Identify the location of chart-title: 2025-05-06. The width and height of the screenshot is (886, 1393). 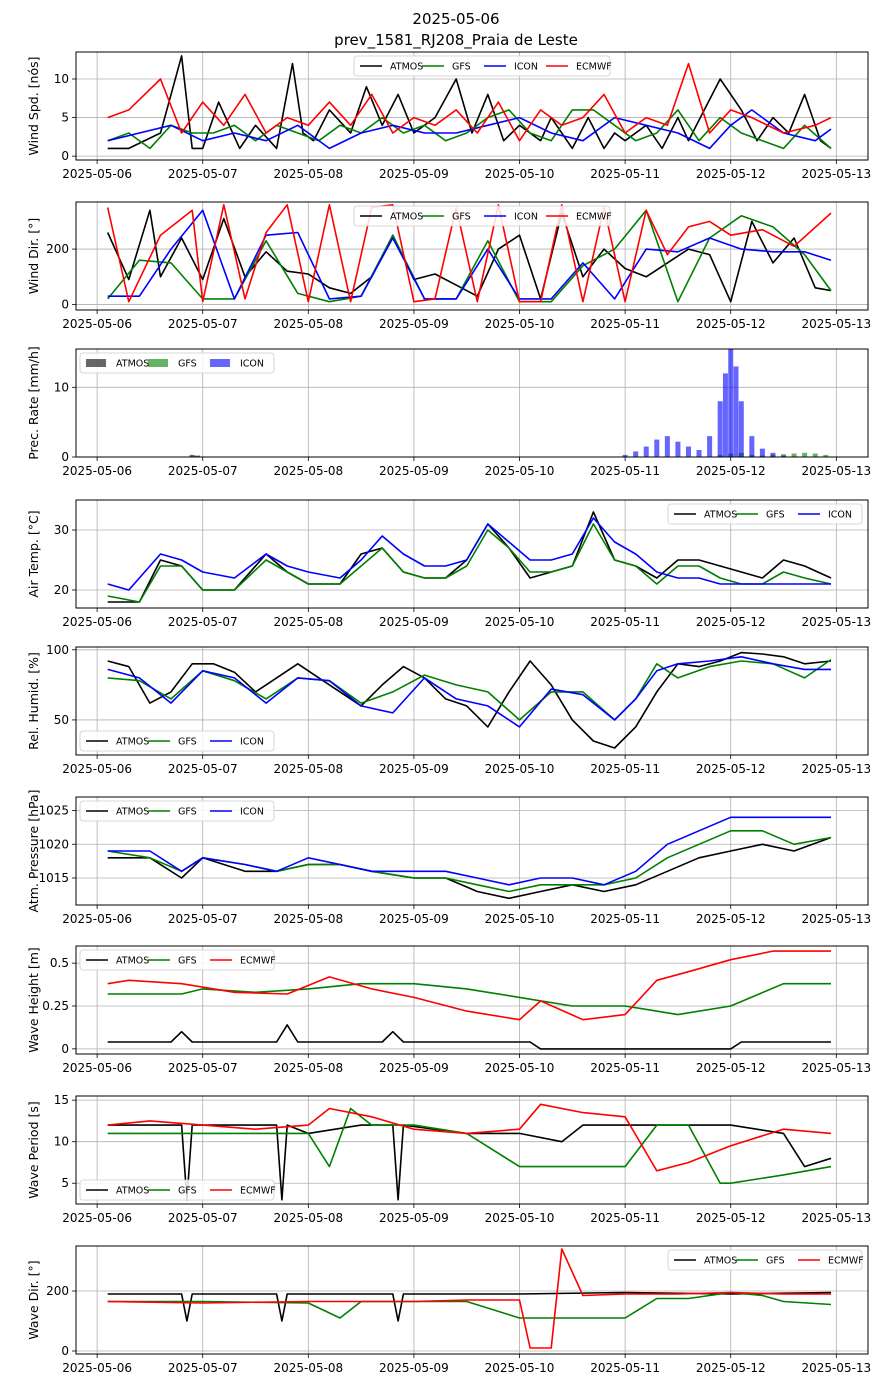
(455, 19).